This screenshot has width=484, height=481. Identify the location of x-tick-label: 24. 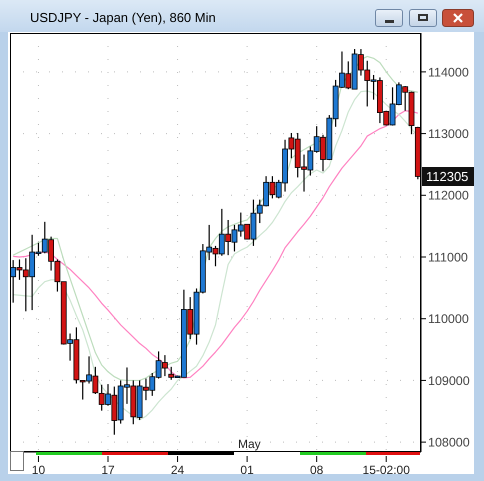
(177, 470).